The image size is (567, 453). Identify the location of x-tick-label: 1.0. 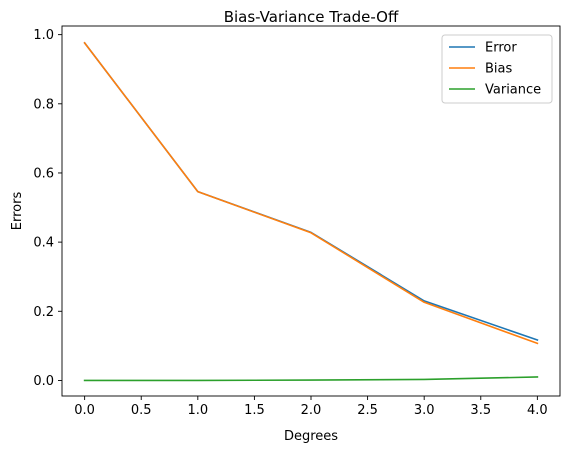
(197, 410).